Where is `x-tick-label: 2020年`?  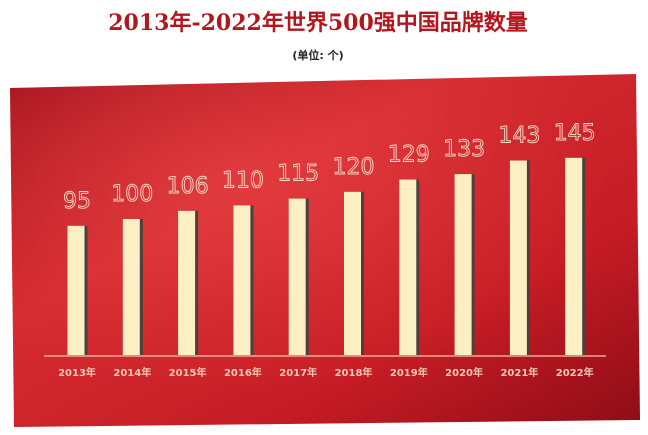 x-tick-label: 2020年 is located at coordinates (464, 372).